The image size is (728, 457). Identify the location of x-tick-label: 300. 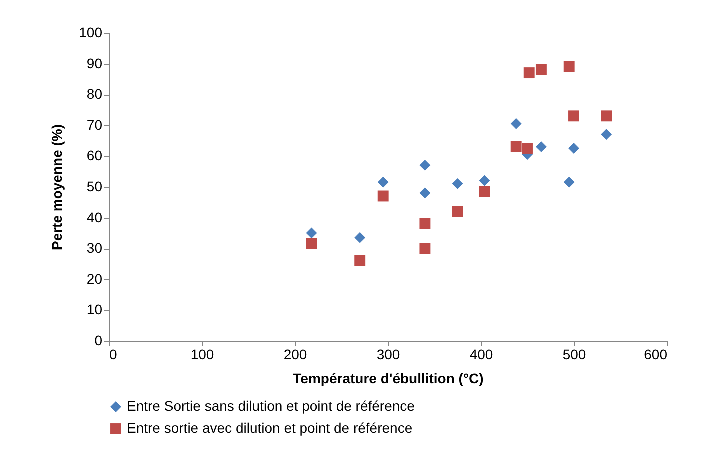
(388, 354).